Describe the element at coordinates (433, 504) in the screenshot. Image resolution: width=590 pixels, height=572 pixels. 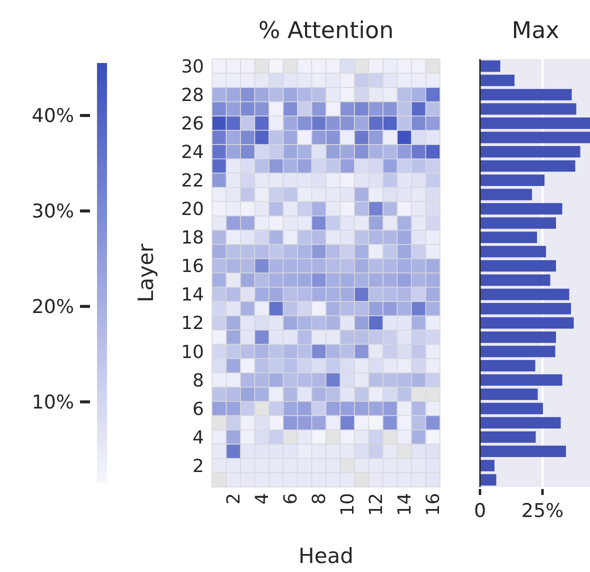
I see `x-tick-label: 16` at that location.